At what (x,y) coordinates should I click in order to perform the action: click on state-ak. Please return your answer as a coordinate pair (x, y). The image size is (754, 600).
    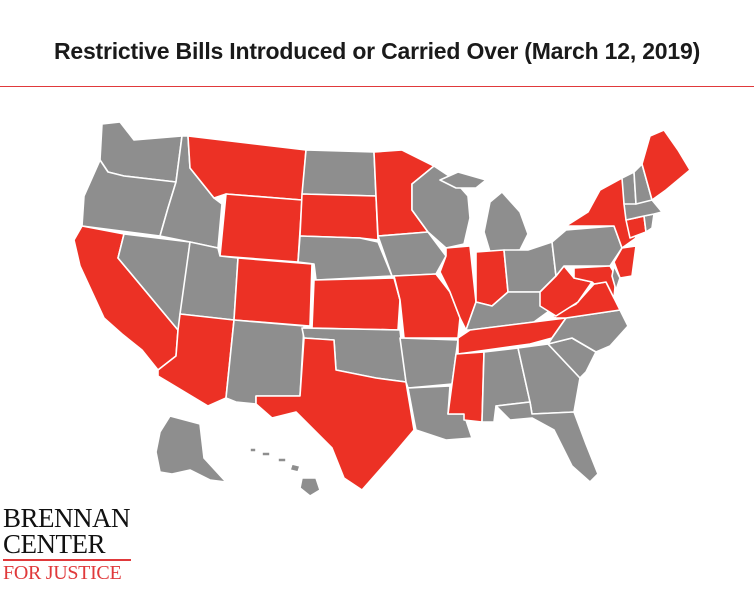
    Looking at the image, I should click on (191, 449).